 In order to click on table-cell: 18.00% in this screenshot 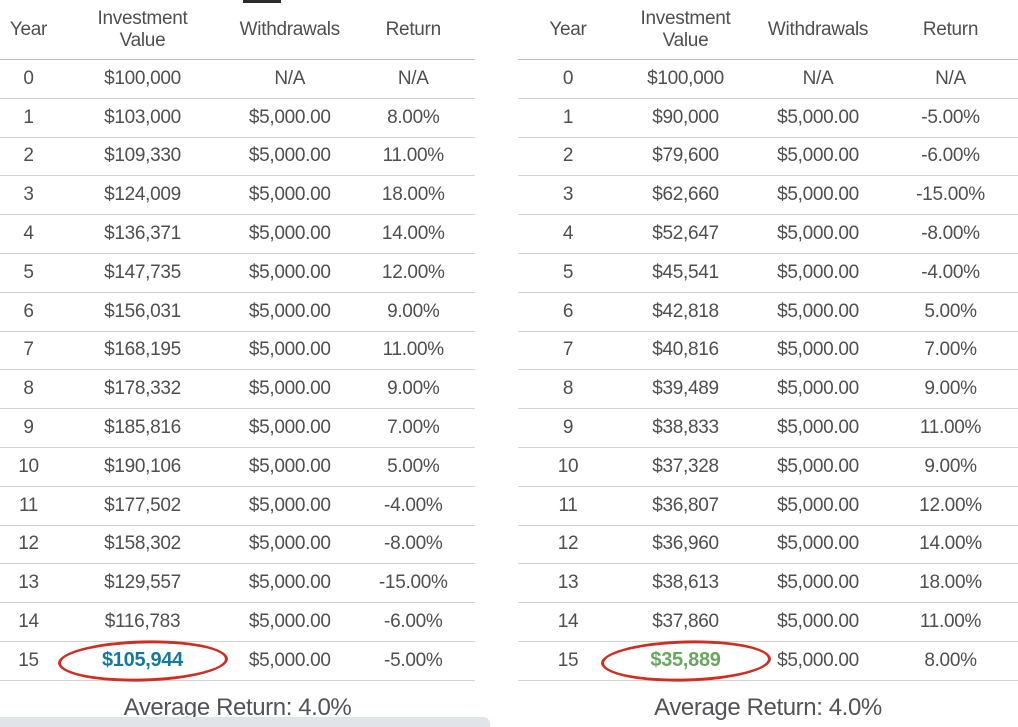, I will do `click(413, 195)`.